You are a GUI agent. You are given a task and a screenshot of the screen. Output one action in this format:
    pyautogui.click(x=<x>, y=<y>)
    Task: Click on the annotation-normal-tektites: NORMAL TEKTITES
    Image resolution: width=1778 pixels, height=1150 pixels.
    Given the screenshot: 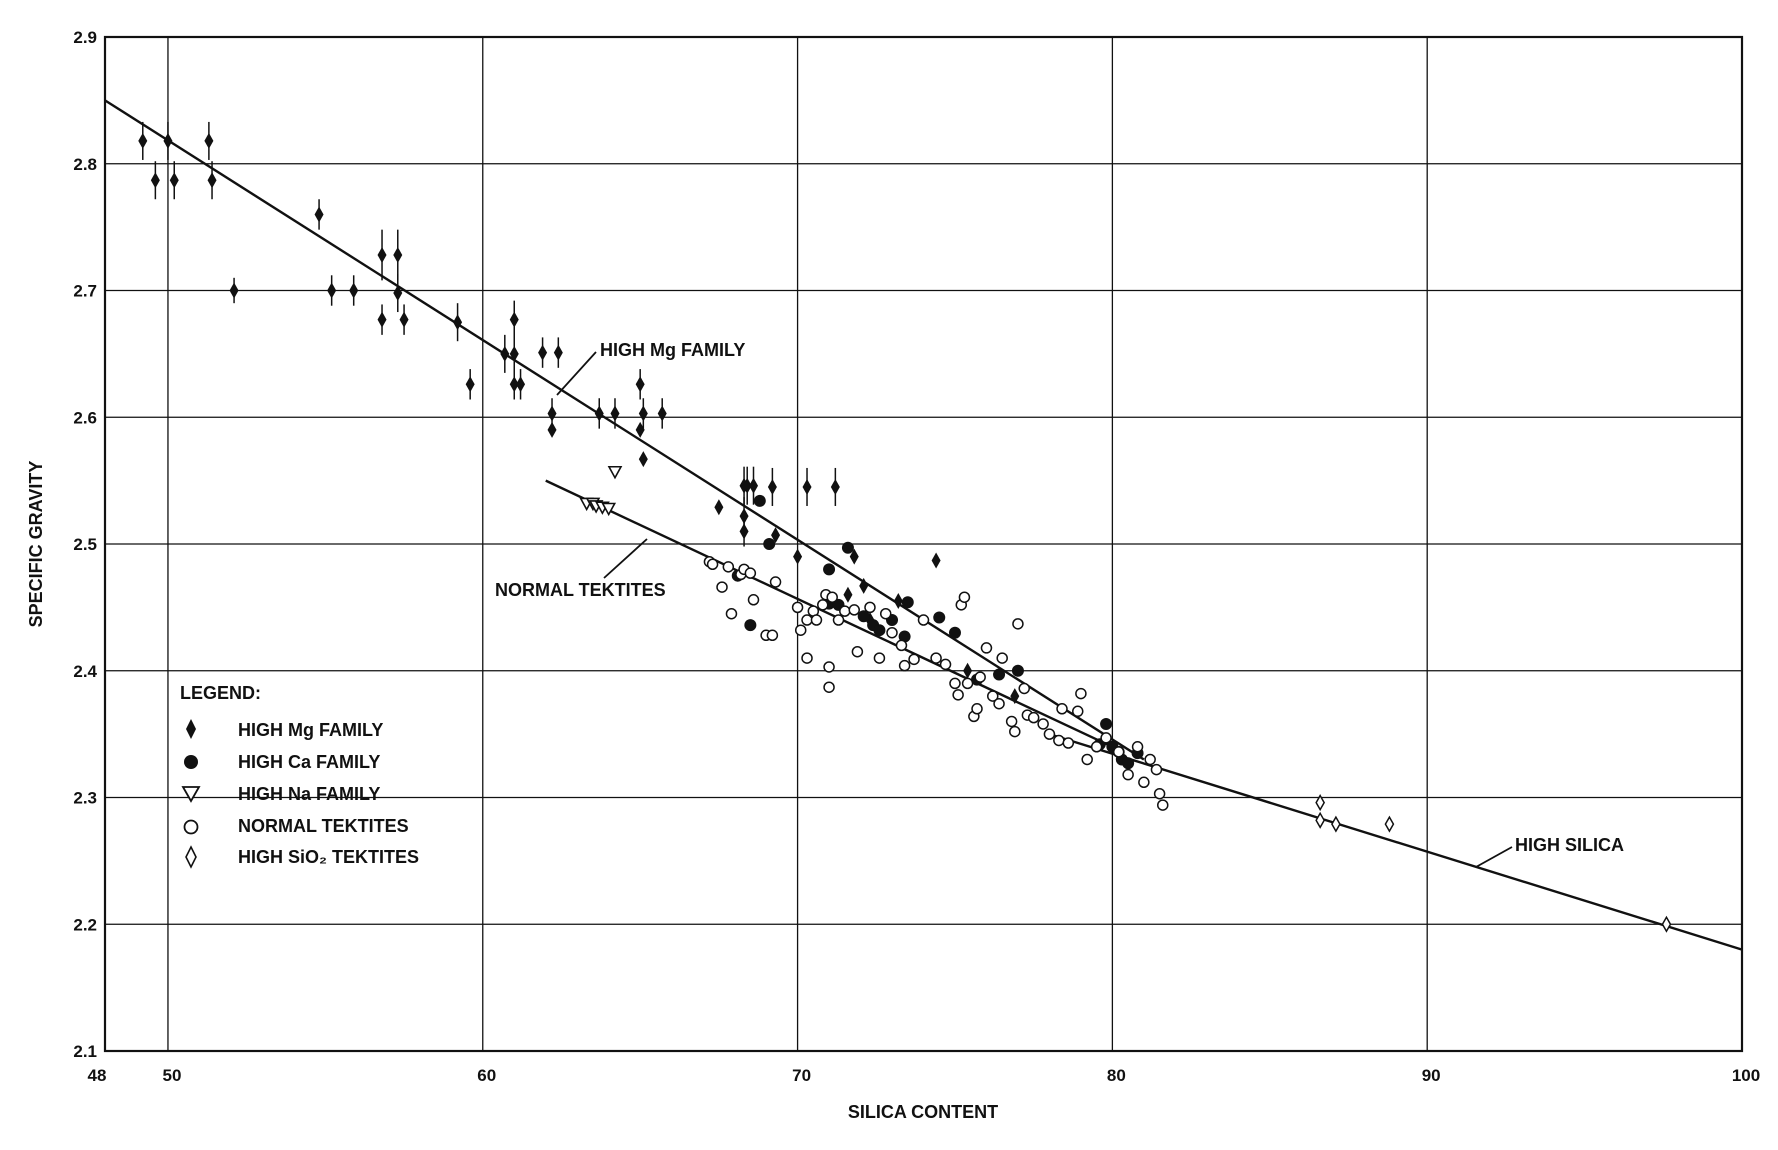 What is the action you would take?
    pyautogui.click(x=580, y=590)
    